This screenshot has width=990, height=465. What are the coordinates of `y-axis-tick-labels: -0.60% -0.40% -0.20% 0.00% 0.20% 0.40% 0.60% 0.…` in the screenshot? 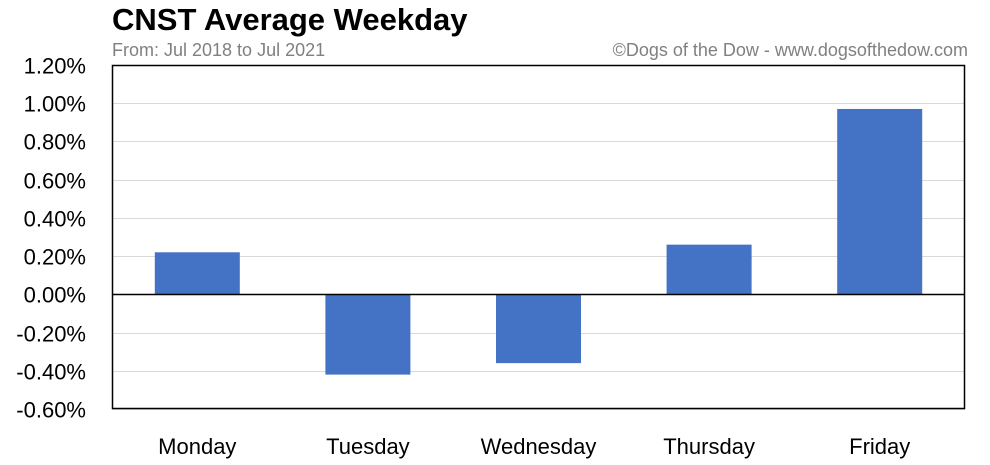 It's located at (51, 238).